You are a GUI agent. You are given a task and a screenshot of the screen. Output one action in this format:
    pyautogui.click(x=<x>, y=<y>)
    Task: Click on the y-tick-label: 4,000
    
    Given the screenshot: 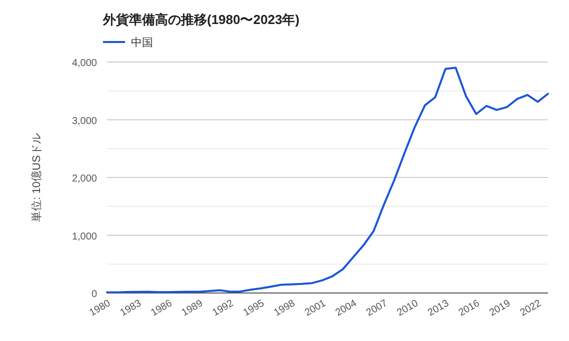 What is the action you would take?
    pyautogui.click(x=85, y=63)
    